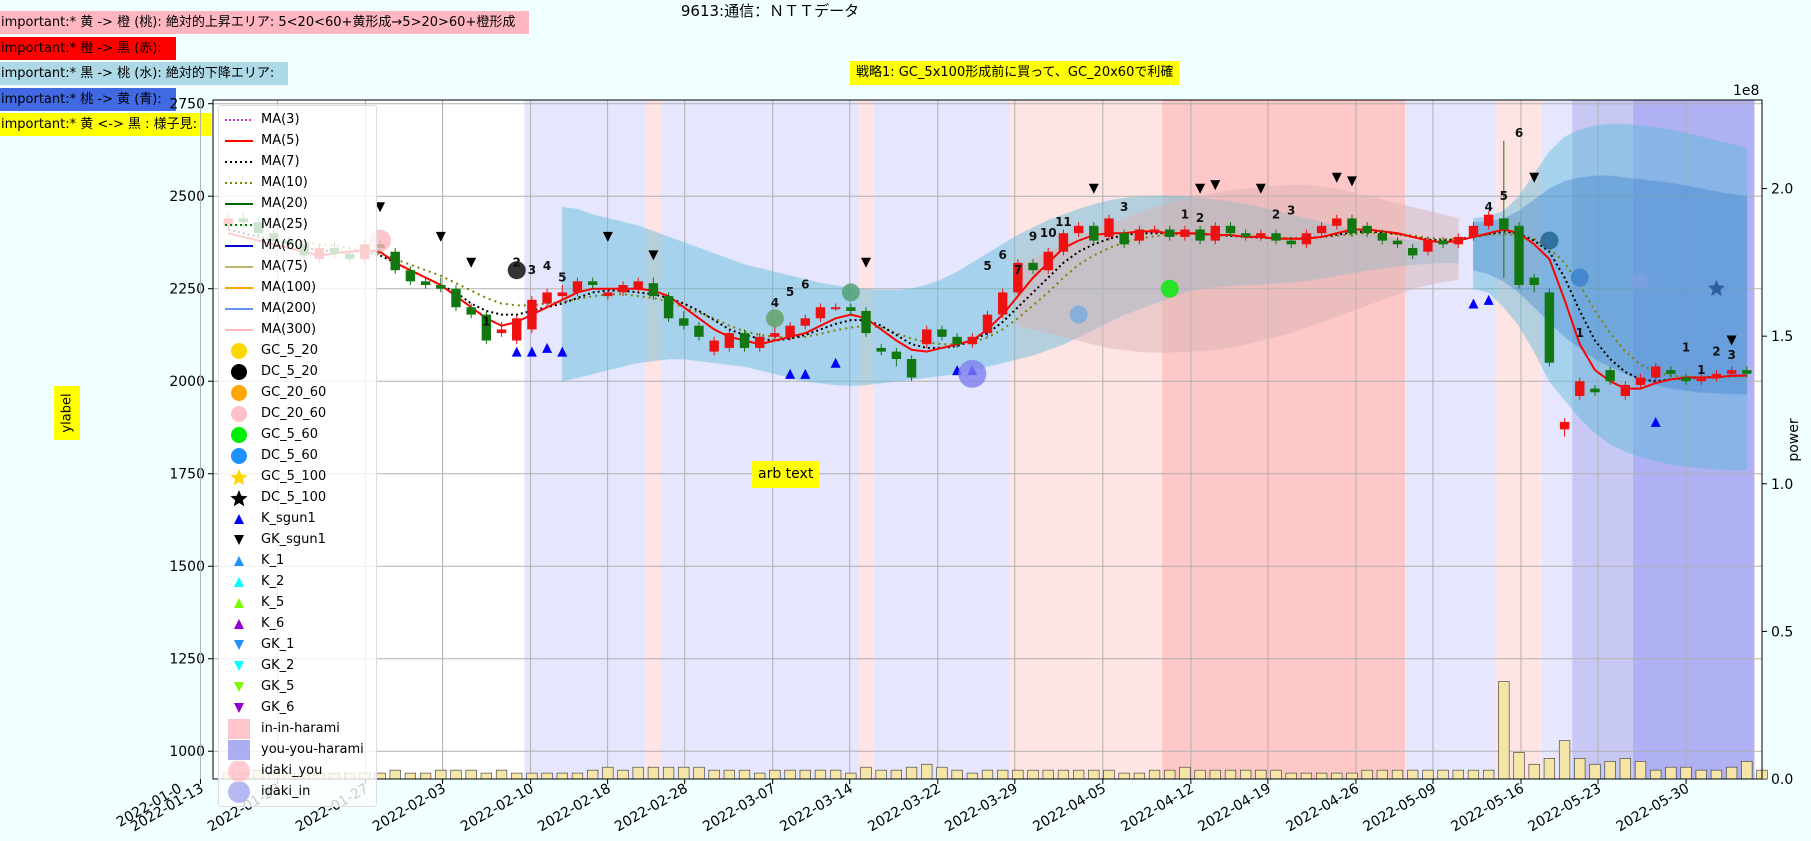  What do you see at coordinates (574, 808) in the screenshot?
I see `x-tick-label: 2022-02-18` at bounding box center [574, 808].